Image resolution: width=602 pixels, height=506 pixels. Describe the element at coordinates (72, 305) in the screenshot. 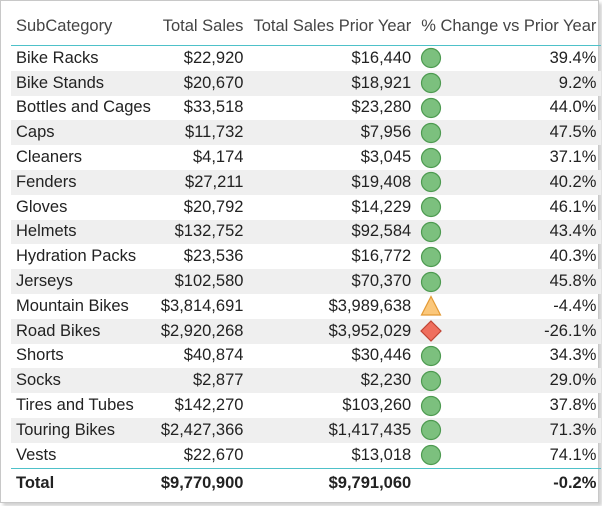

I see `subcategory-cell: Mountain Bikes` at that location.